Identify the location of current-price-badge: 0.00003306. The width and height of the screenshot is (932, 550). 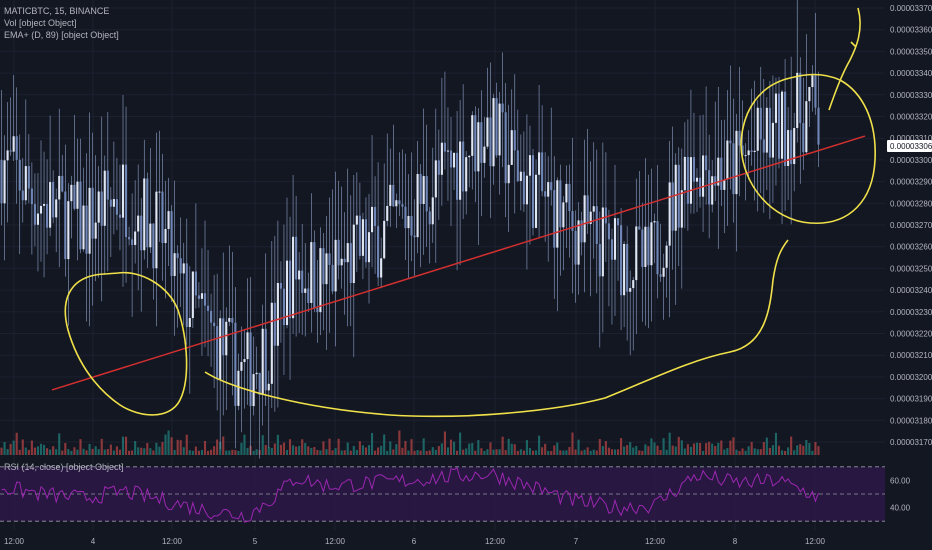
(909, 146).